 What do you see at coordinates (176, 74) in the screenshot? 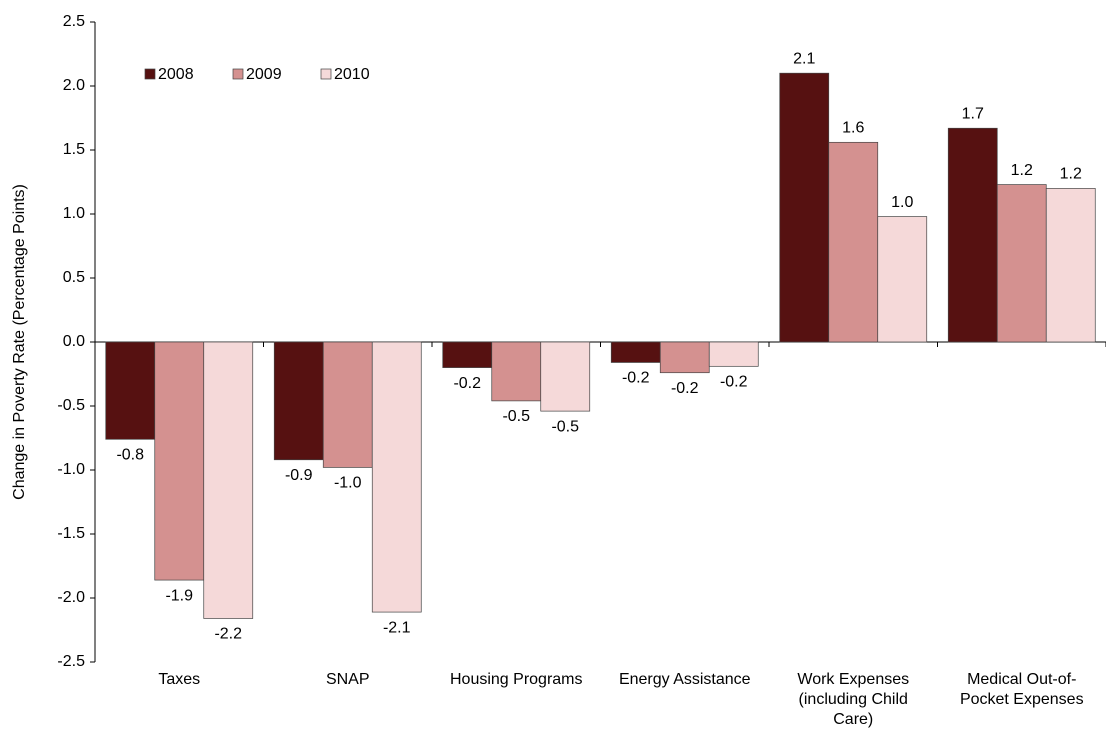
I see `legend-label: 2008` at bounding box center [176, 74].